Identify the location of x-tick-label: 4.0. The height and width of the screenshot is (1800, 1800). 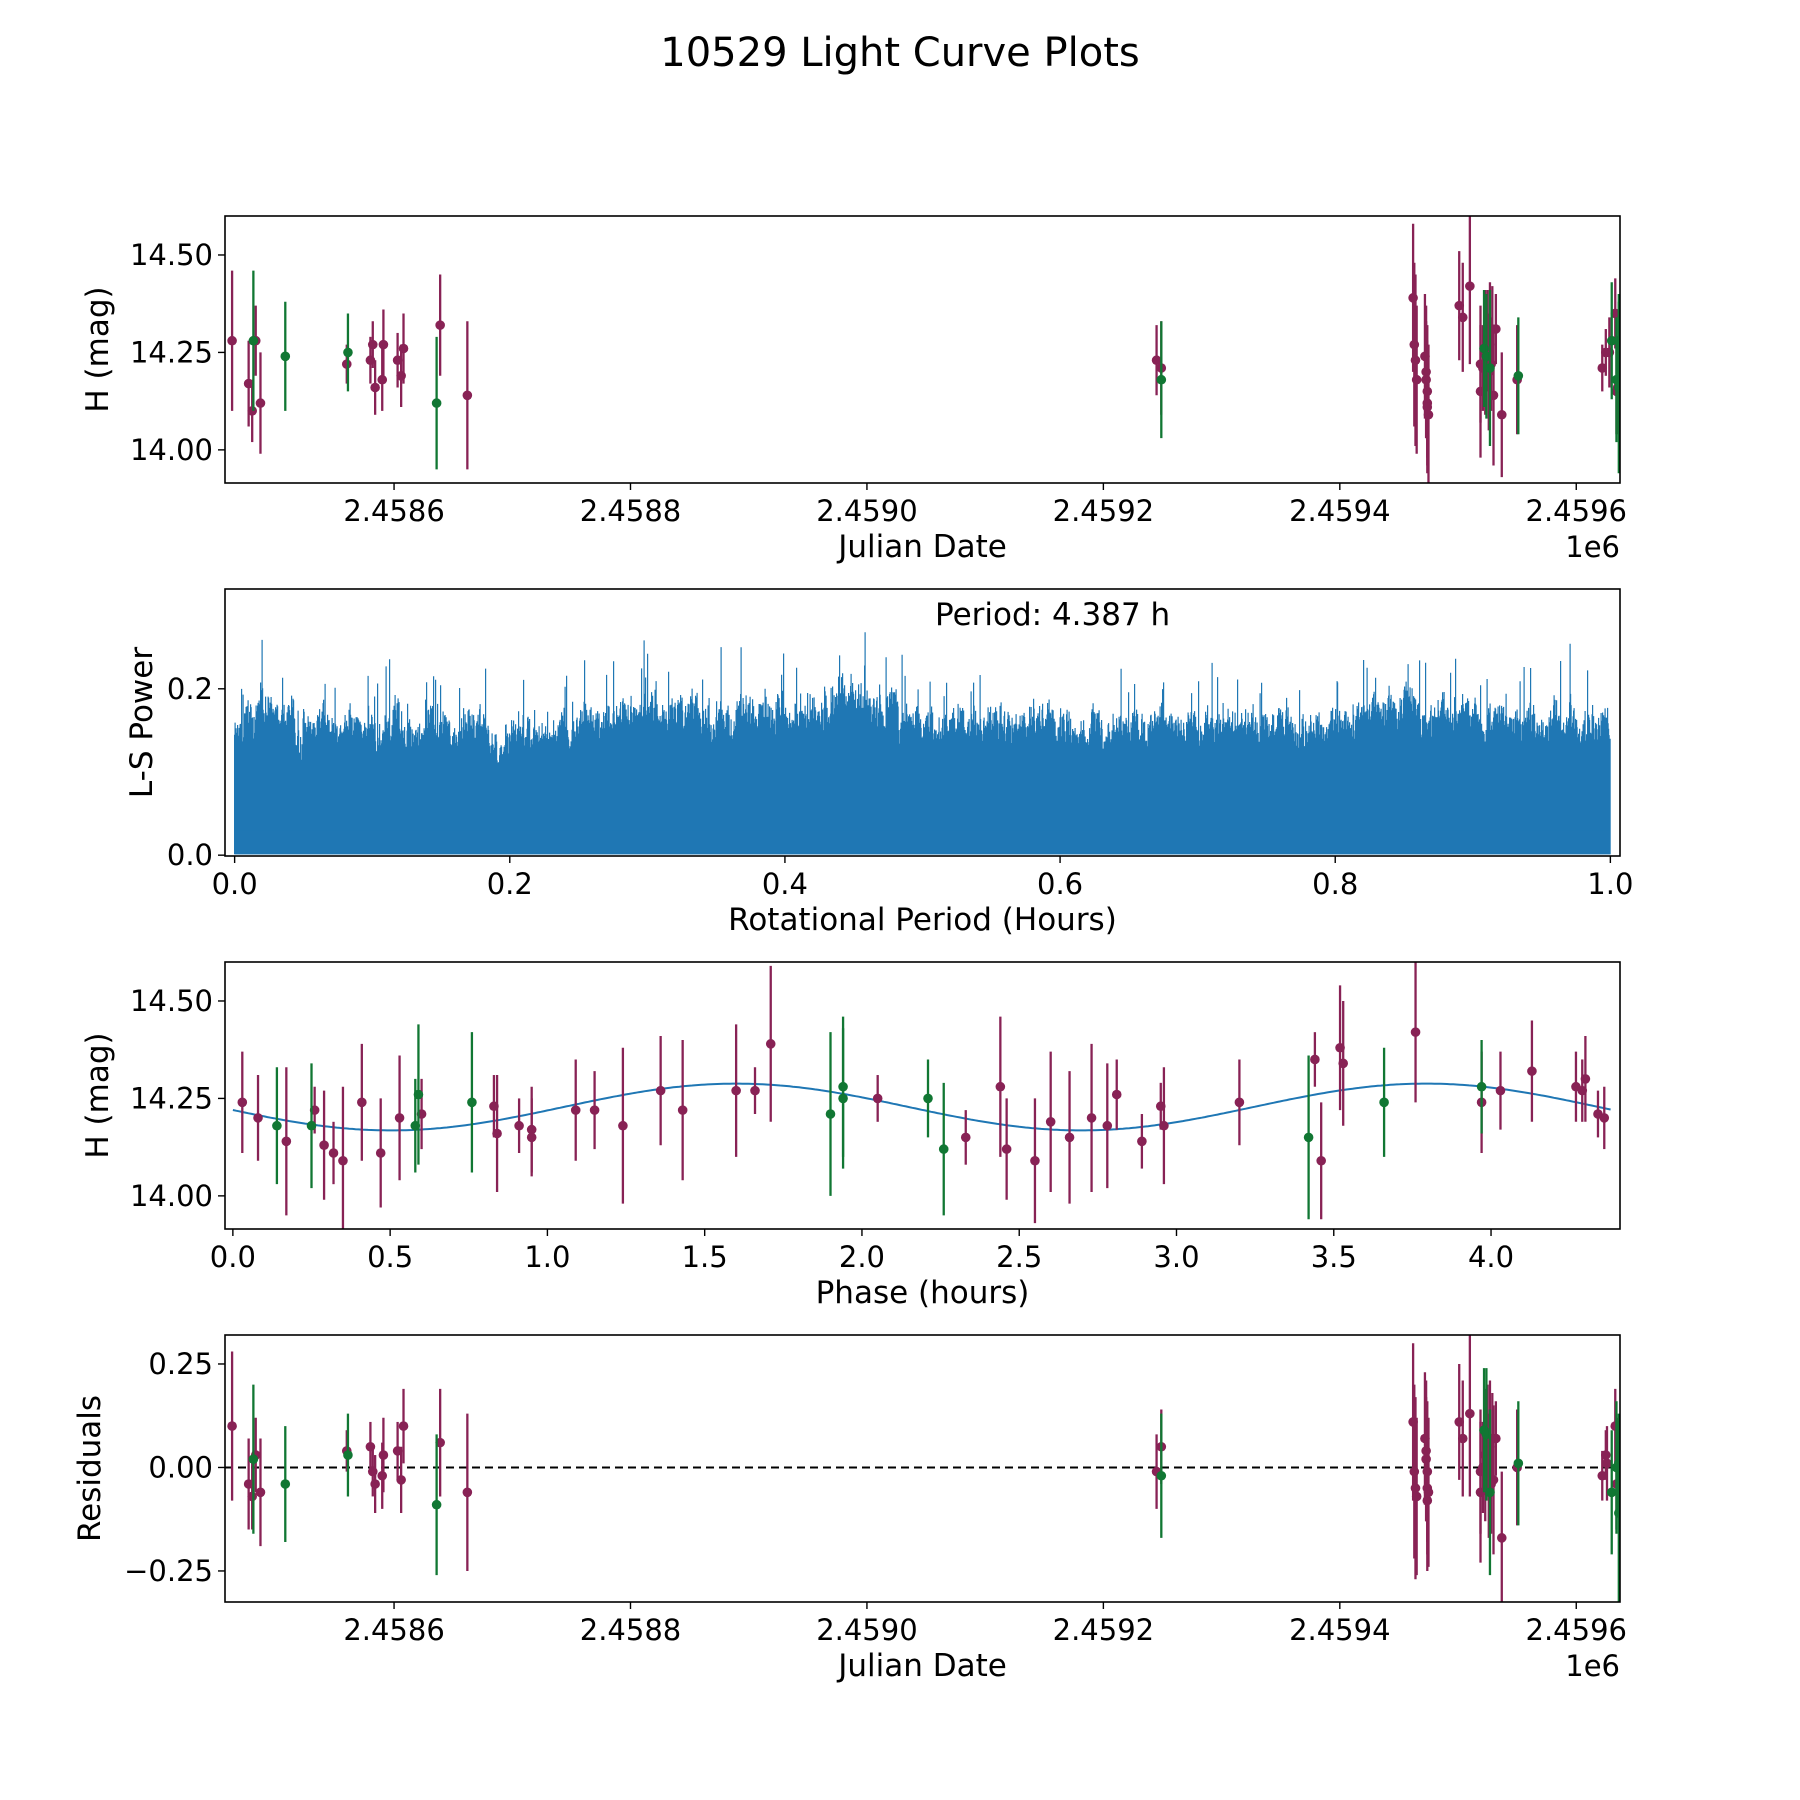
(1491, 1257).